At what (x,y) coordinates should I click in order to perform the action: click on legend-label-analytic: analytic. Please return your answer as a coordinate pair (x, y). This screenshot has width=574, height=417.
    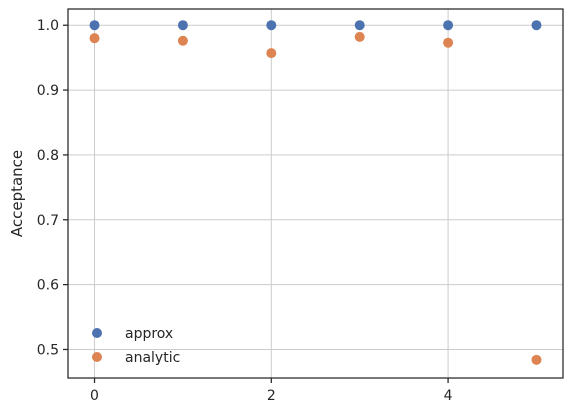
    Looking at the image, I should click on (152, 358).